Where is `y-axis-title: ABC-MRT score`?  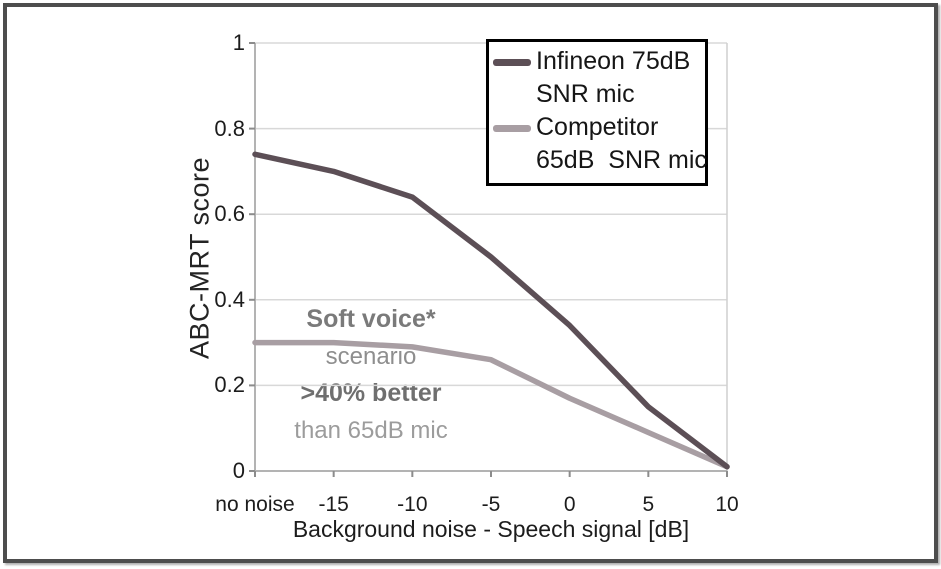 y-axis-title: ABC-MRT score is located at coordinates (199, 258).